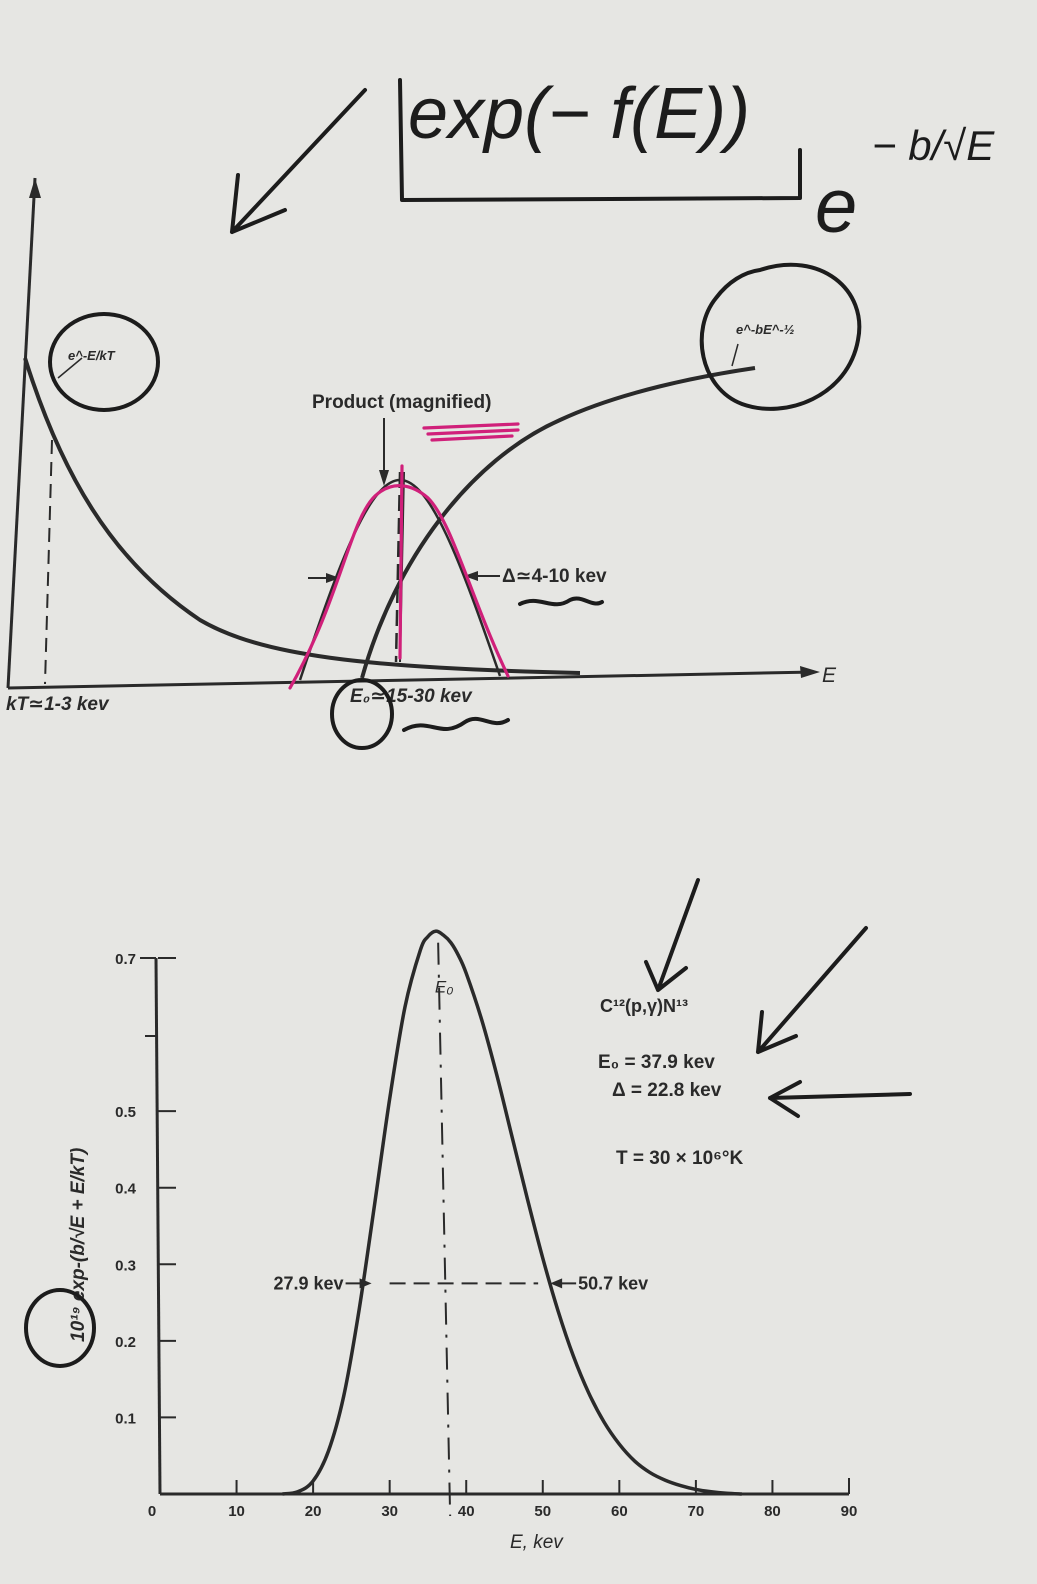 Image resolution: width=1037 pixels, height=1584 pixels. Describe the element at coordinates (158, 1226) in the screenshot. I see `chart-y-axis` at that location.